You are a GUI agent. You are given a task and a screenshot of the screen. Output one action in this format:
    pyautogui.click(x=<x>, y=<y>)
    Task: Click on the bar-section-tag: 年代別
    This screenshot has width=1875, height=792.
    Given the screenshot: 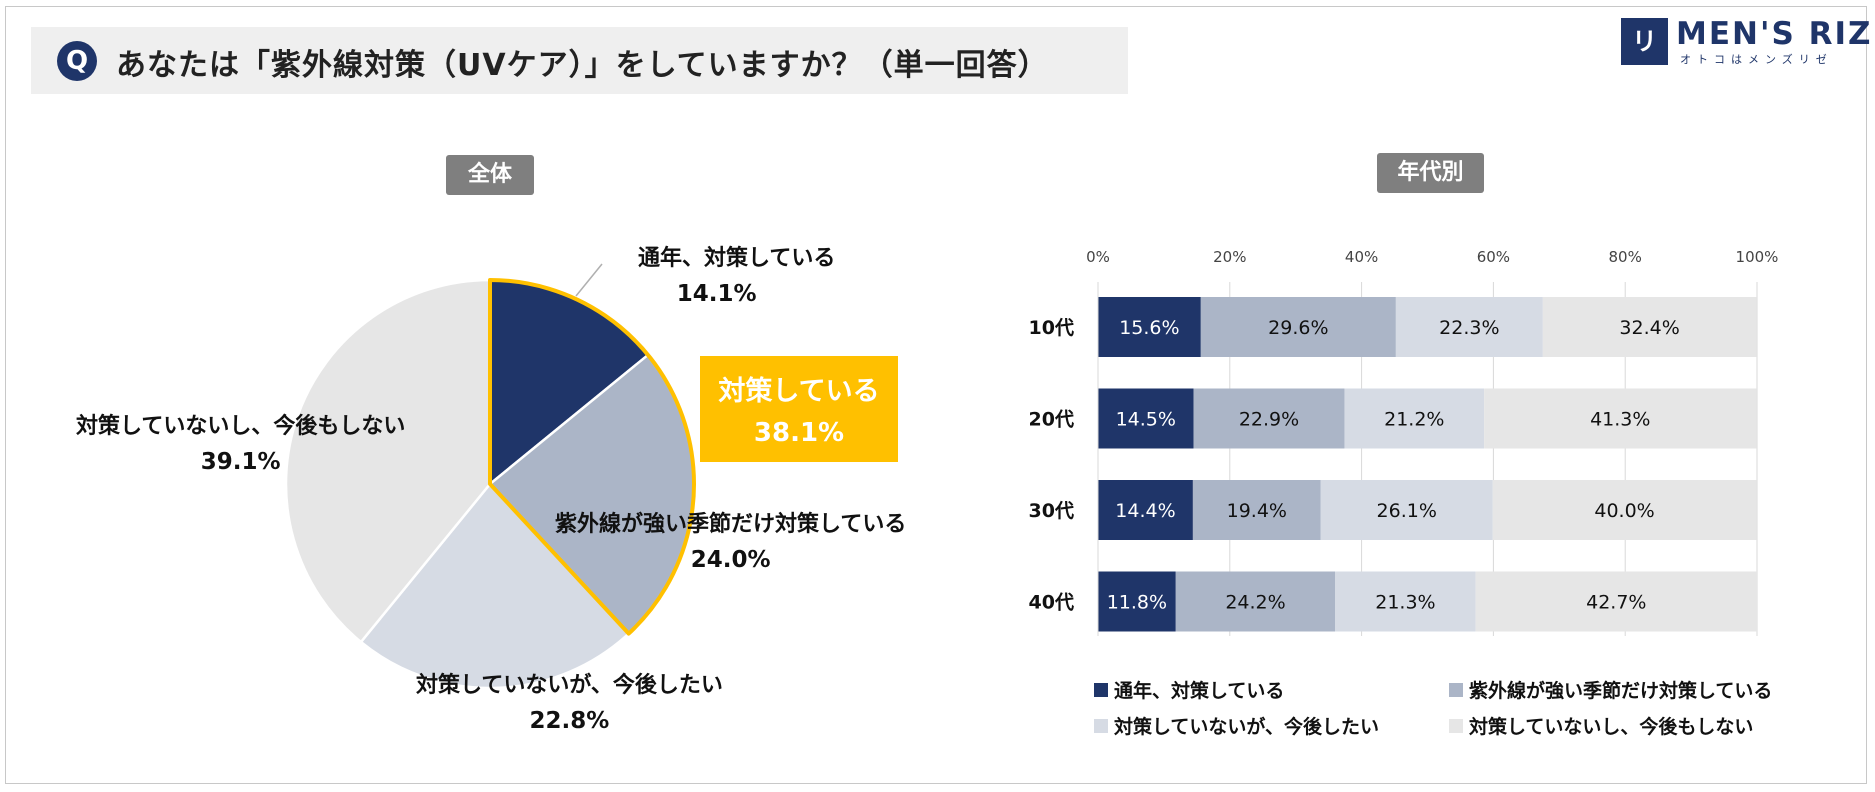 What is the action you would take?
    pyautogui.click(x=1430, y=173)
    